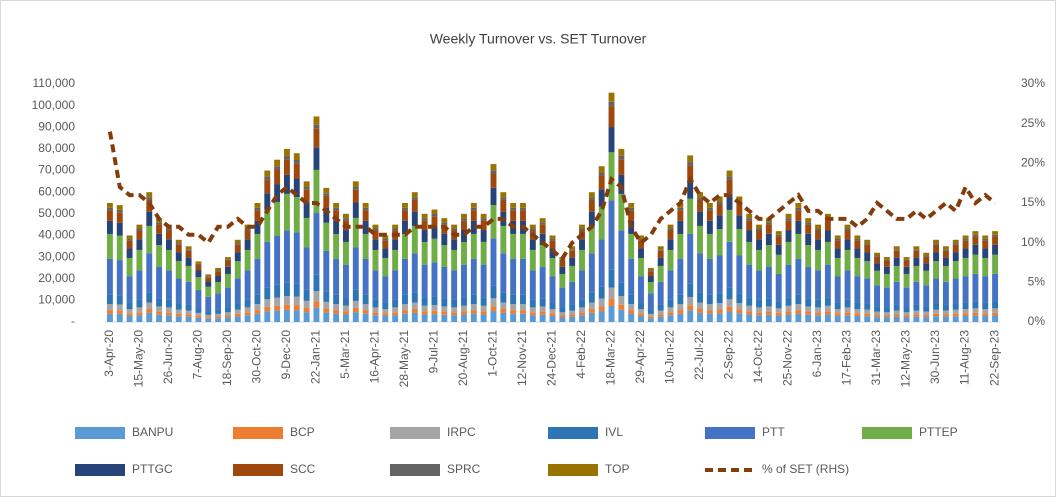 The height and width of the screenshot is (502, 1056). Describe the element at coordinates (805, 469) in the screenshot. I see `legend-label: % of SET (RHS)` at that location.